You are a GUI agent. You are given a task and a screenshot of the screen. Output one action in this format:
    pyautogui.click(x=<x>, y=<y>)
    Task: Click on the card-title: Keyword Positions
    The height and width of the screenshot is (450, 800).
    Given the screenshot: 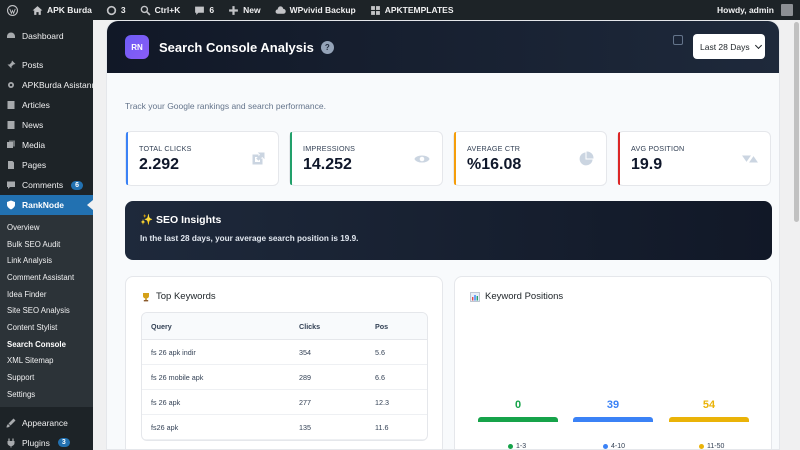 What is the action you would take?
    pyautogui.click(x=516, y=296)
    